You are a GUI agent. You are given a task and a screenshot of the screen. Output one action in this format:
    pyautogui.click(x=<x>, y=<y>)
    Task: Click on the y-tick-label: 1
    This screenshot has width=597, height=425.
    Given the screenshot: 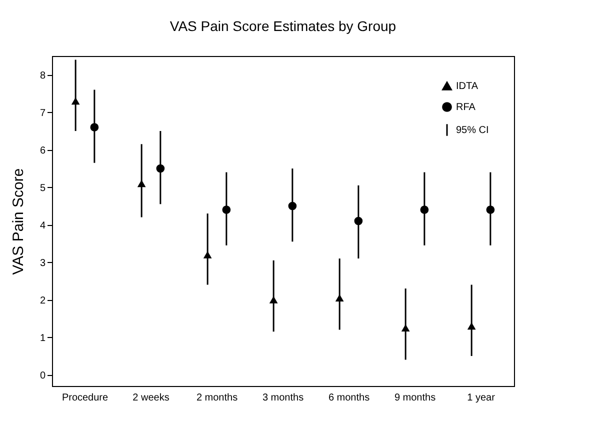 What is the action you would take?
    pyautogui.click(x=43, y=338)
    